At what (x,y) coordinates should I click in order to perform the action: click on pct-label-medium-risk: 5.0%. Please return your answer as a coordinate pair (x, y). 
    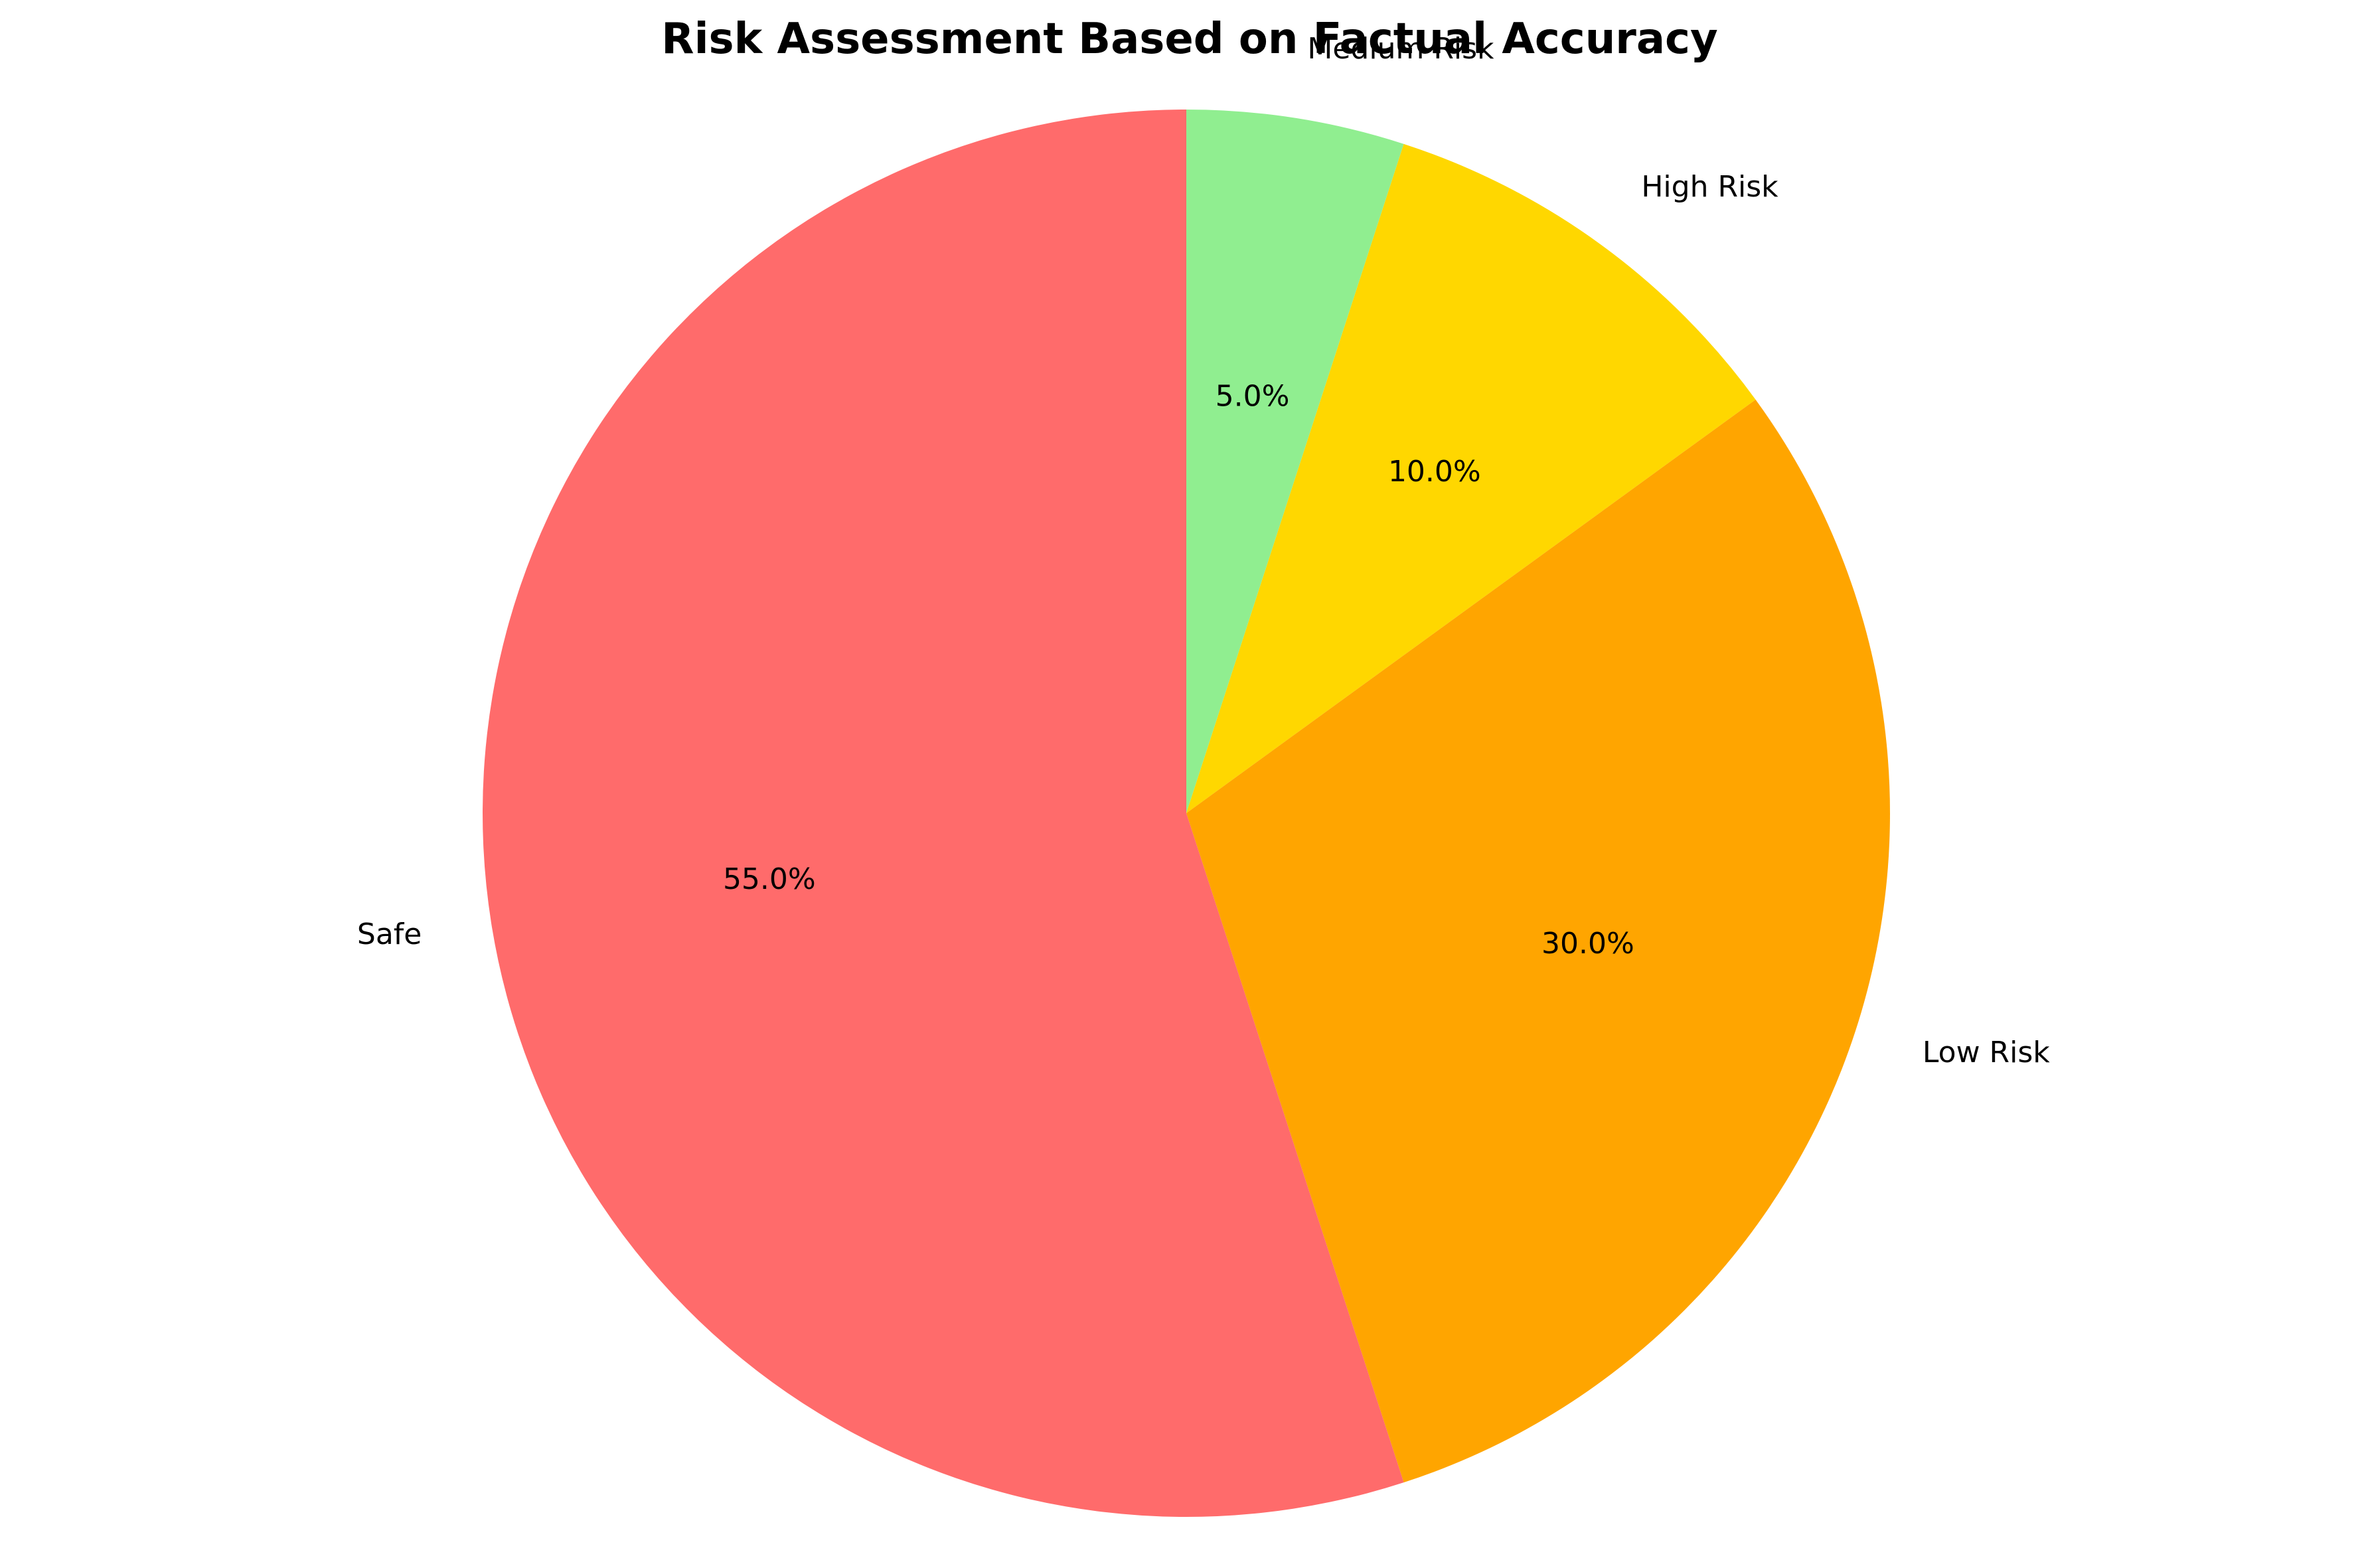
    Looking at the image, I should click on (1253, 396).